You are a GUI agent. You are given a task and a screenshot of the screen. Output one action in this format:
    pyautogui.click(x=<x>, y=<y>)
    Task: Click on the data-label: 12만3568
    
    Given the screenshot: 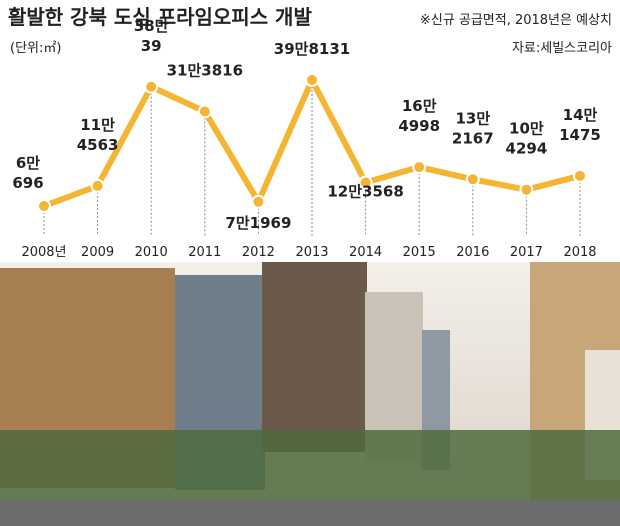 What is the action you would take?
    pyautogui.click(x=365, y=192)
    